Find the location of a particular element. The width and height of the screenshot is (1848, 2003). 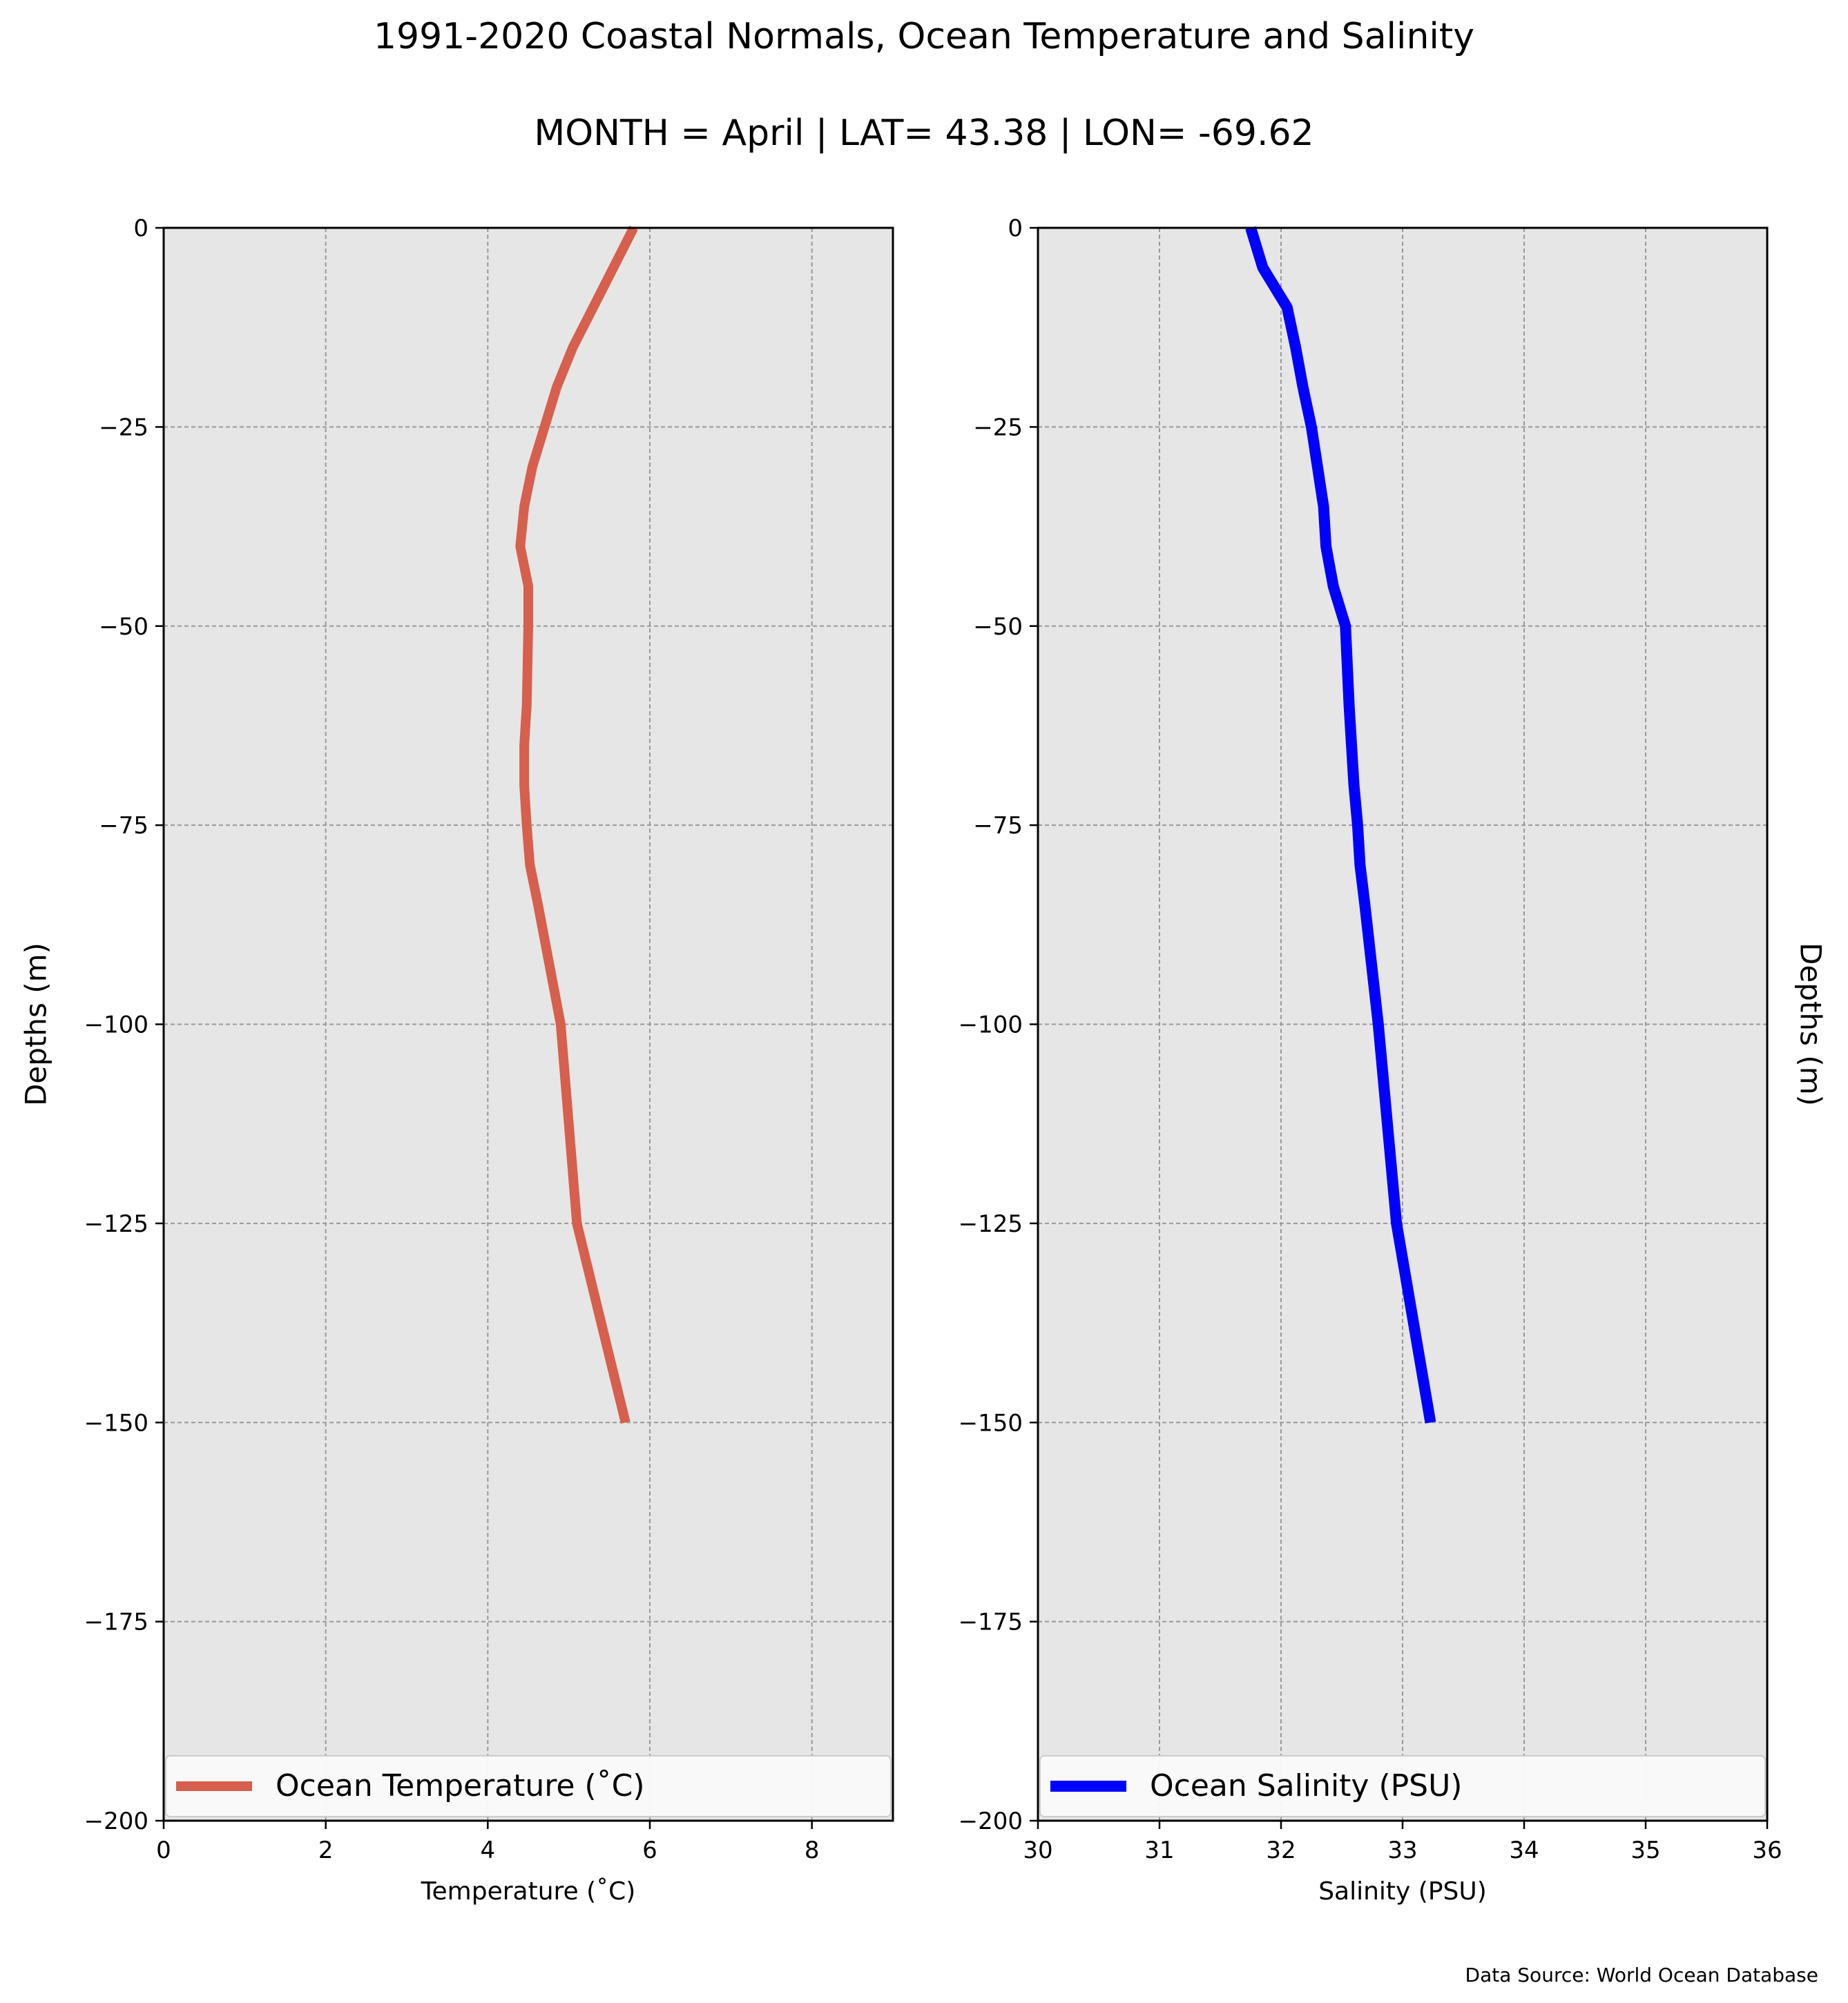

temperature-x-axis-label: Temperature (˚C) is located at coordinates (528, 1892).